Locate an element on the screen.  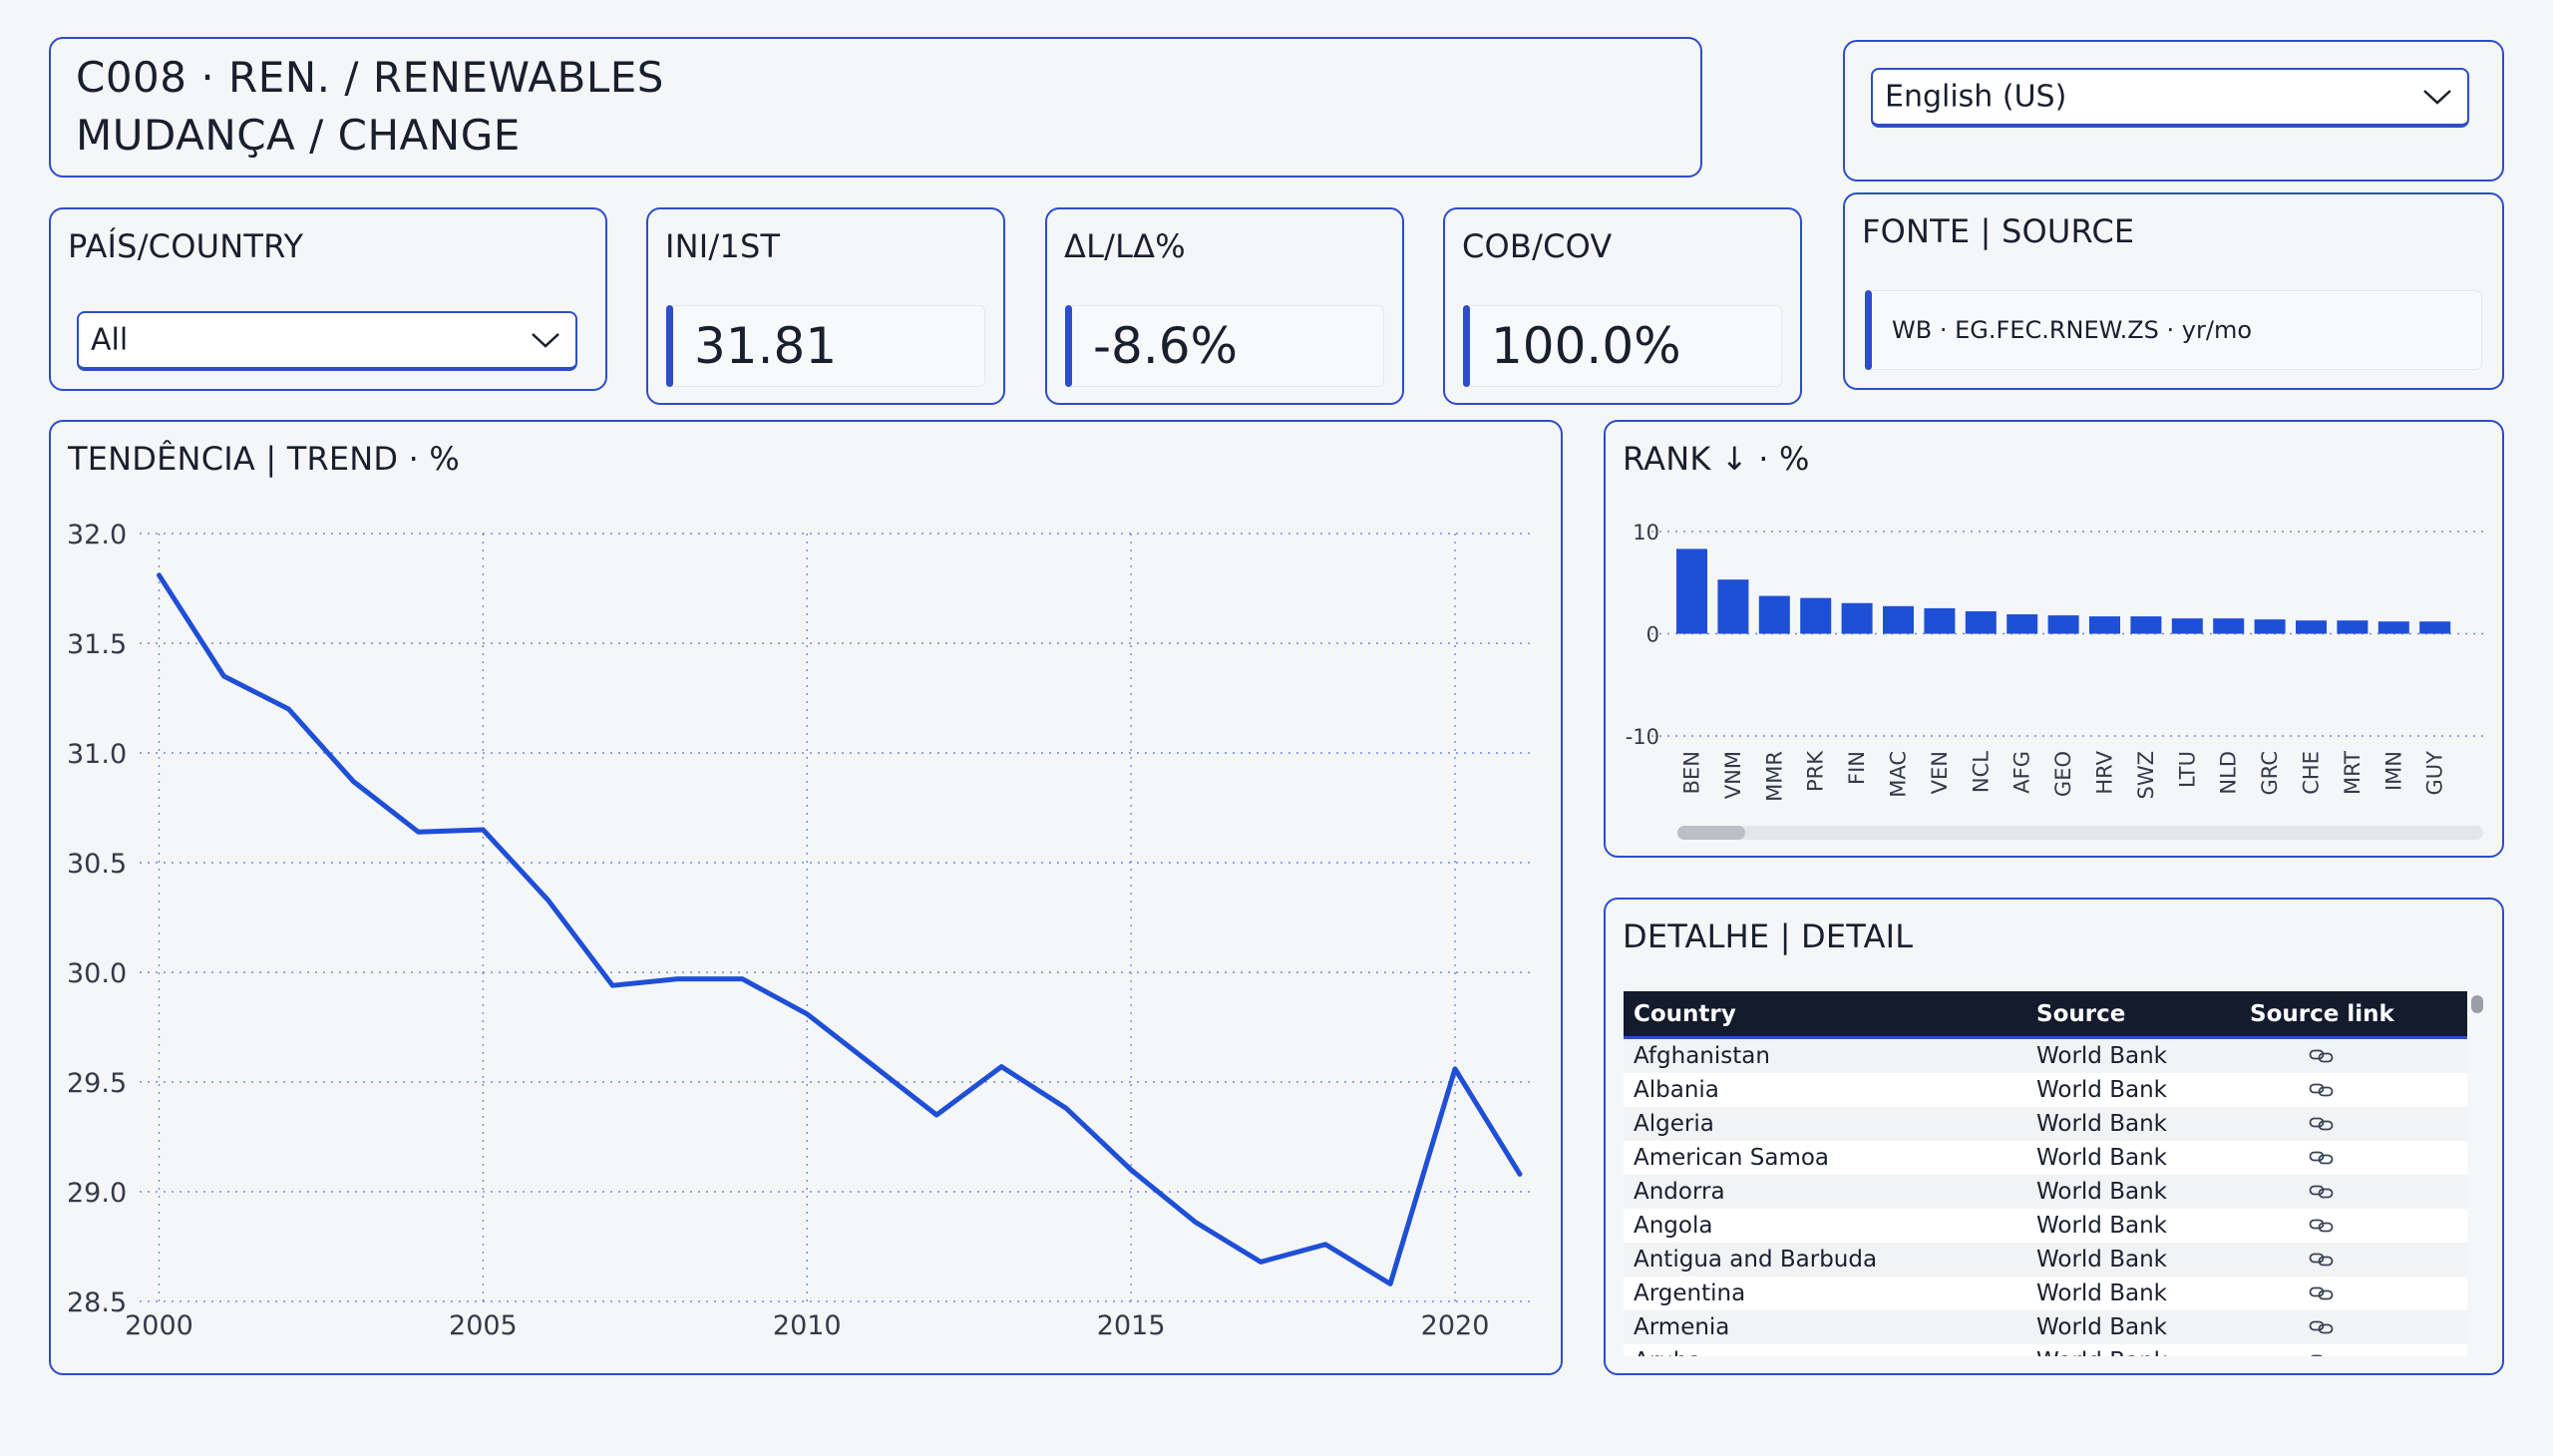
table-row: ArubaWorld Bank is located at coordinates (2045, 1350).